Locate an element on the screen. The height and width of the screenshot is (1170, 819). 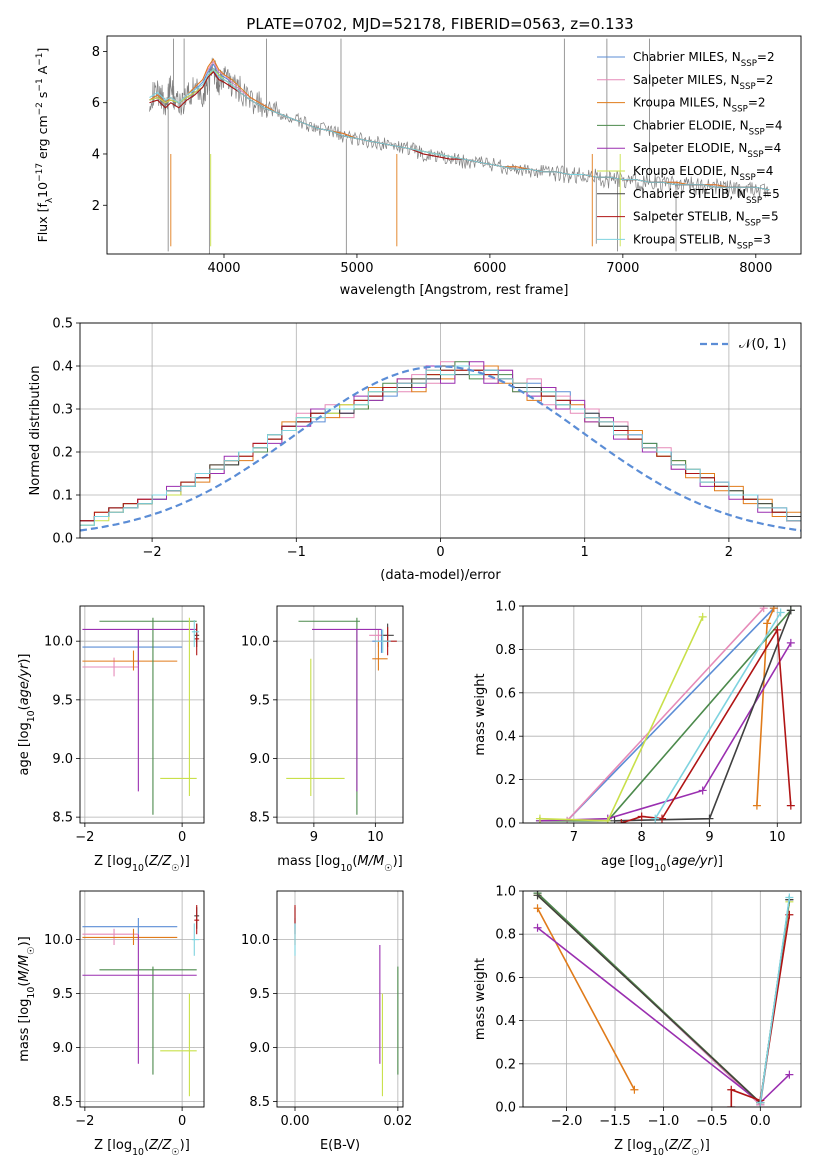
legend-label: Salpeter STELIB, NSSP=5 is located at coordinates (706, 219).